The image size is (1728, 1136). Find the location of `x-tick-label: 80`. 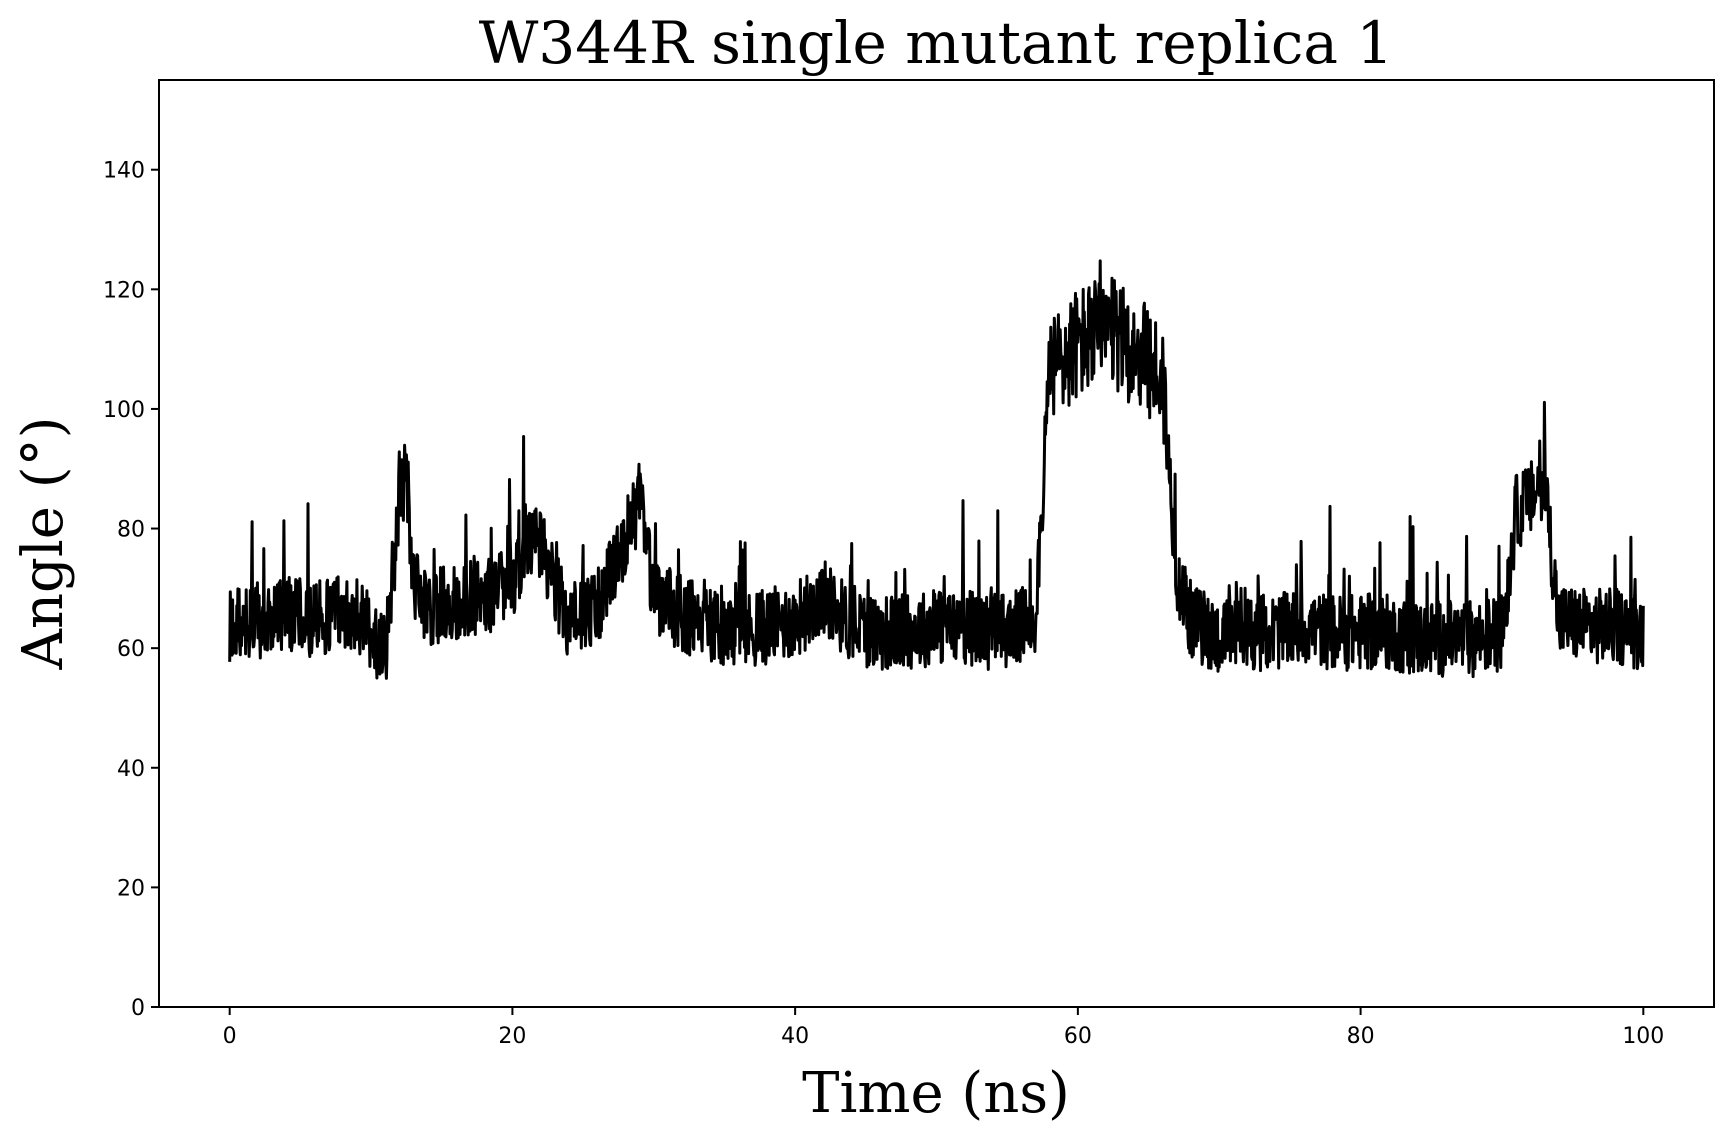

x-tick-label: 80 is located at coordinates (1361, 1036).